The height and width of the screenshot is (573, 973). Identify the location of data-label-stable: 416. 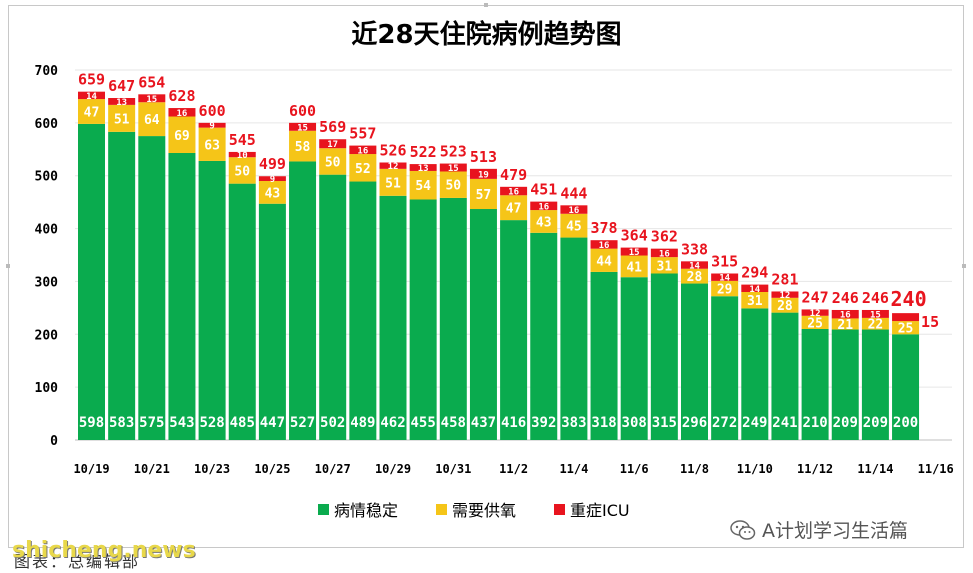
(513, 423).